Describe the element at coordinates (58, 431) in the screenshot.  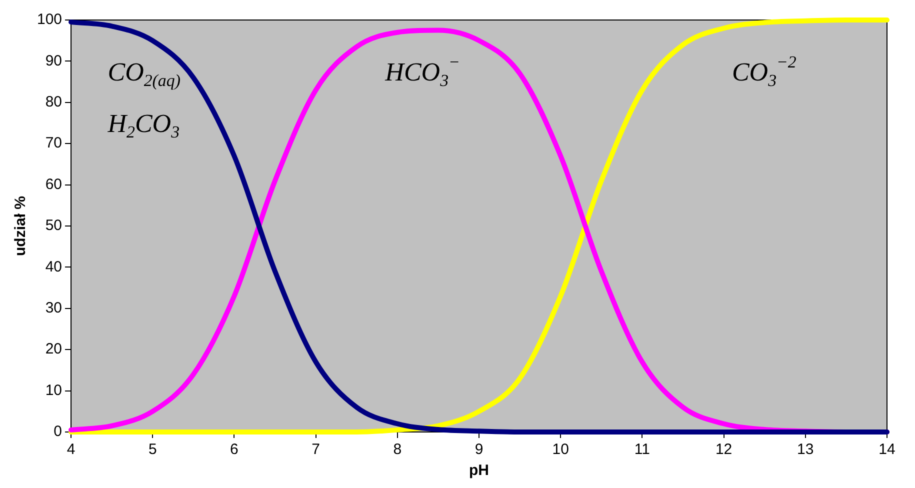
I see `y-tick-label: 0` at that location.